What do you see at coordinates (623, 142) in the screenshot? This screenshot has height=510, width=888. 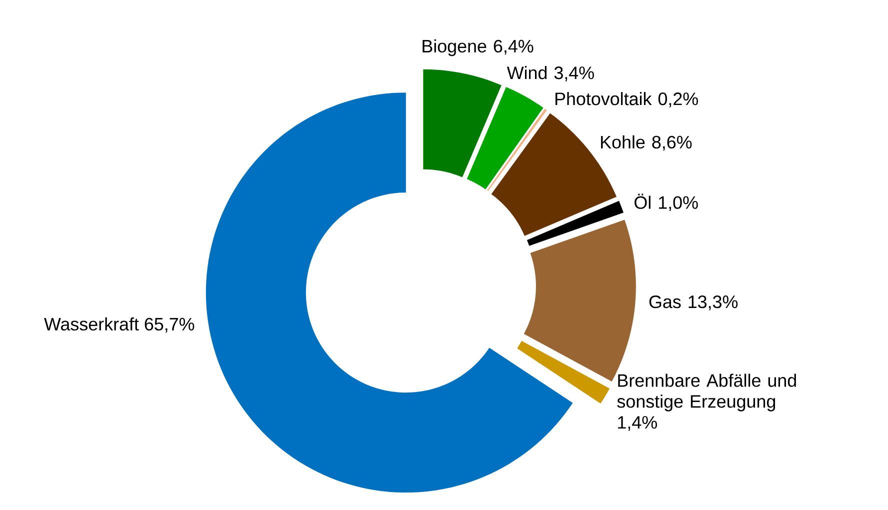 I see `slice-label: Kohle` at bounding box center [623, 142].